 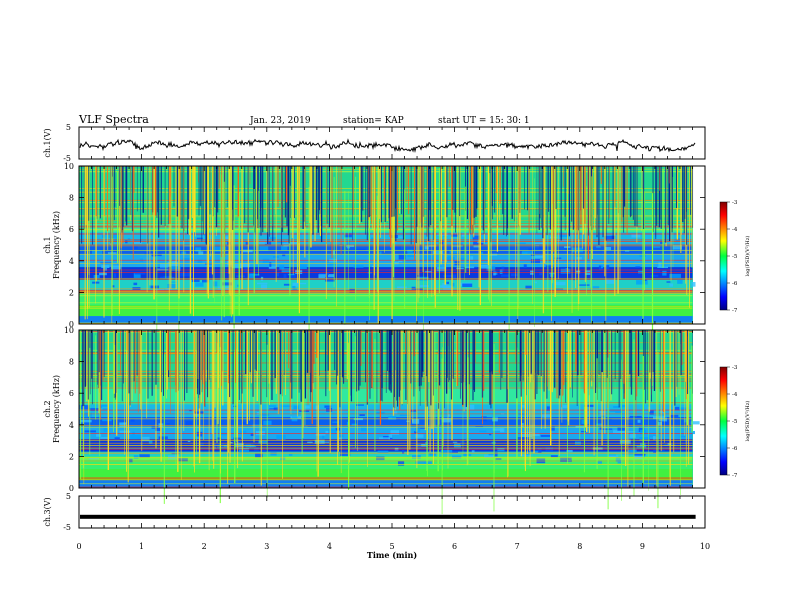 What do you see at coordinates (735, 257) in the screenshot?
I see `ch1-colorbar-tick-label: -5` at bounding box center [735, 257].